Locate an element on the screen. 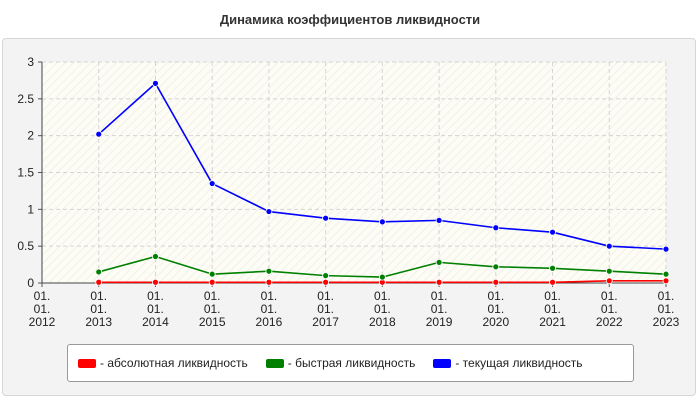  legend-swatch-red is located at coordinates (87, 363).